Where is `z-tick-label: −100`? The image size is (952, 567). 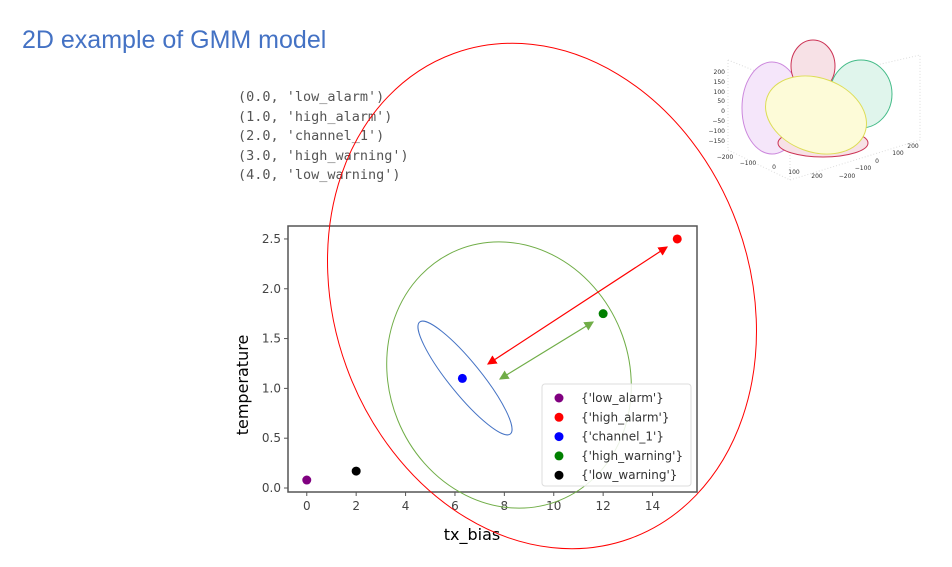
z-tick-label: −100 is located at coordinates (717, 131).